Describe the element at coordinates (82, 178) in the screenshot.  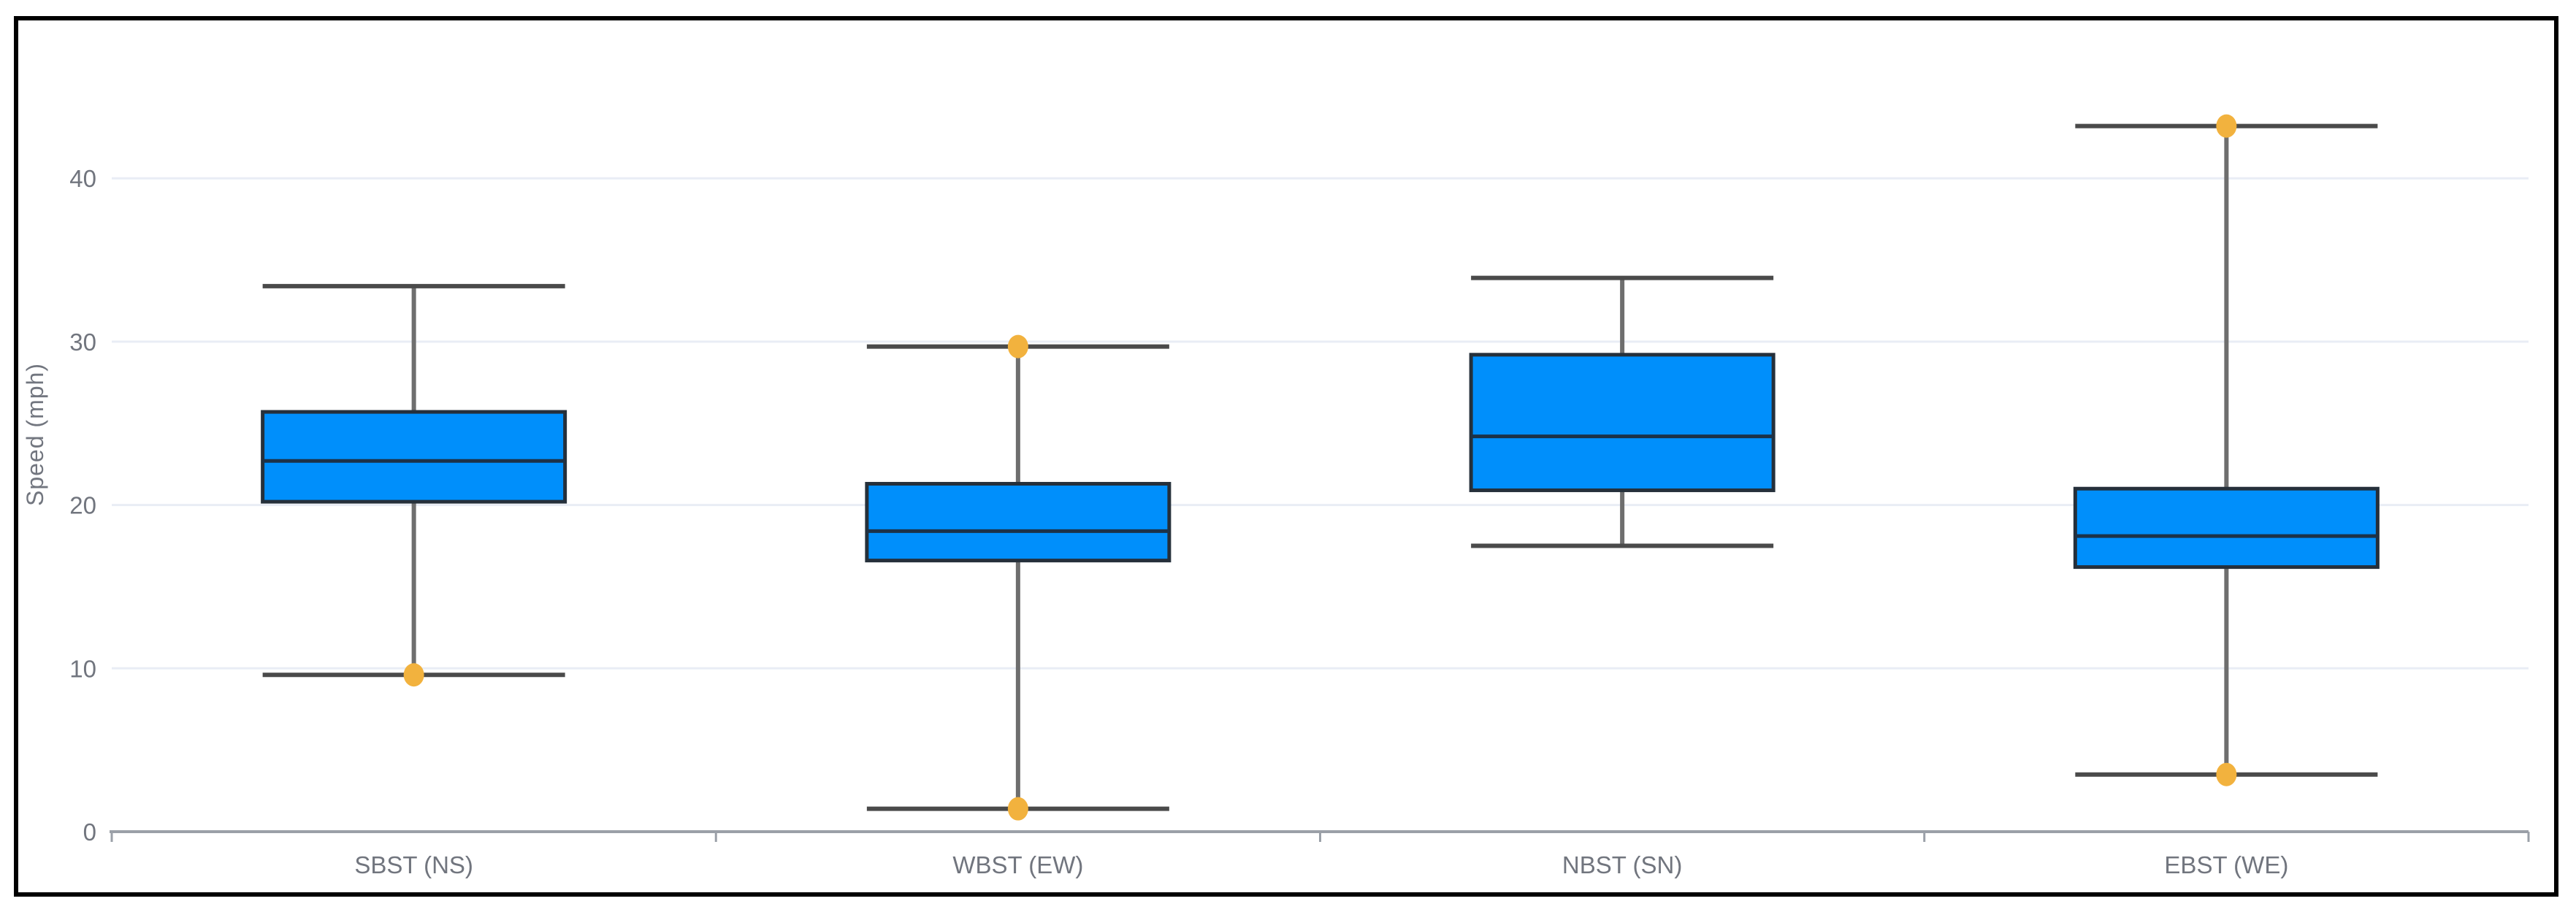
I see `y-tick-label: 40` at that location.